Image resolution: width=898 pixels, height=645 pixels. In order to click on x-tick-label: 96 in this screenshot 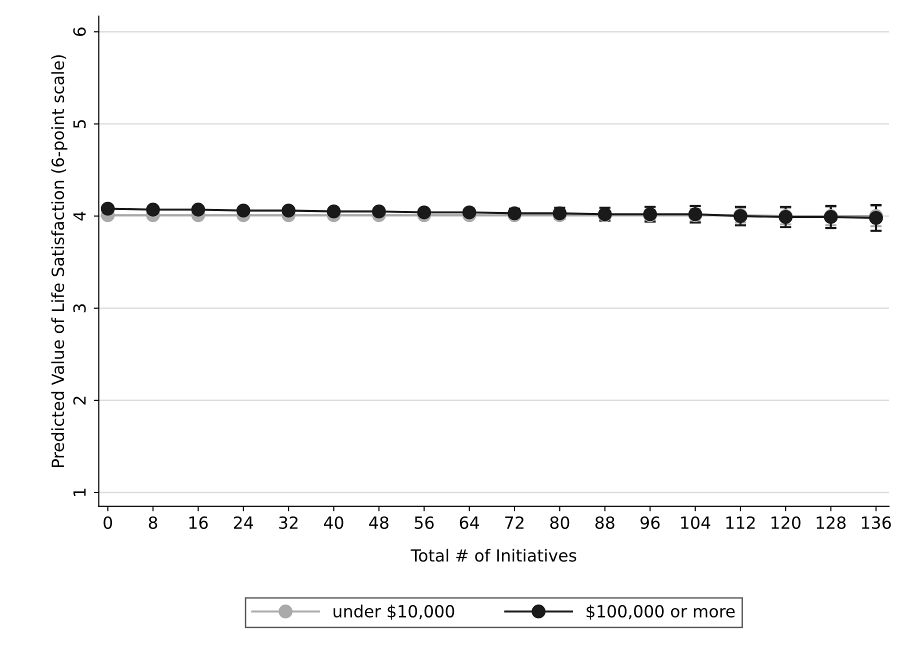, I will do `click(650, 522)`.